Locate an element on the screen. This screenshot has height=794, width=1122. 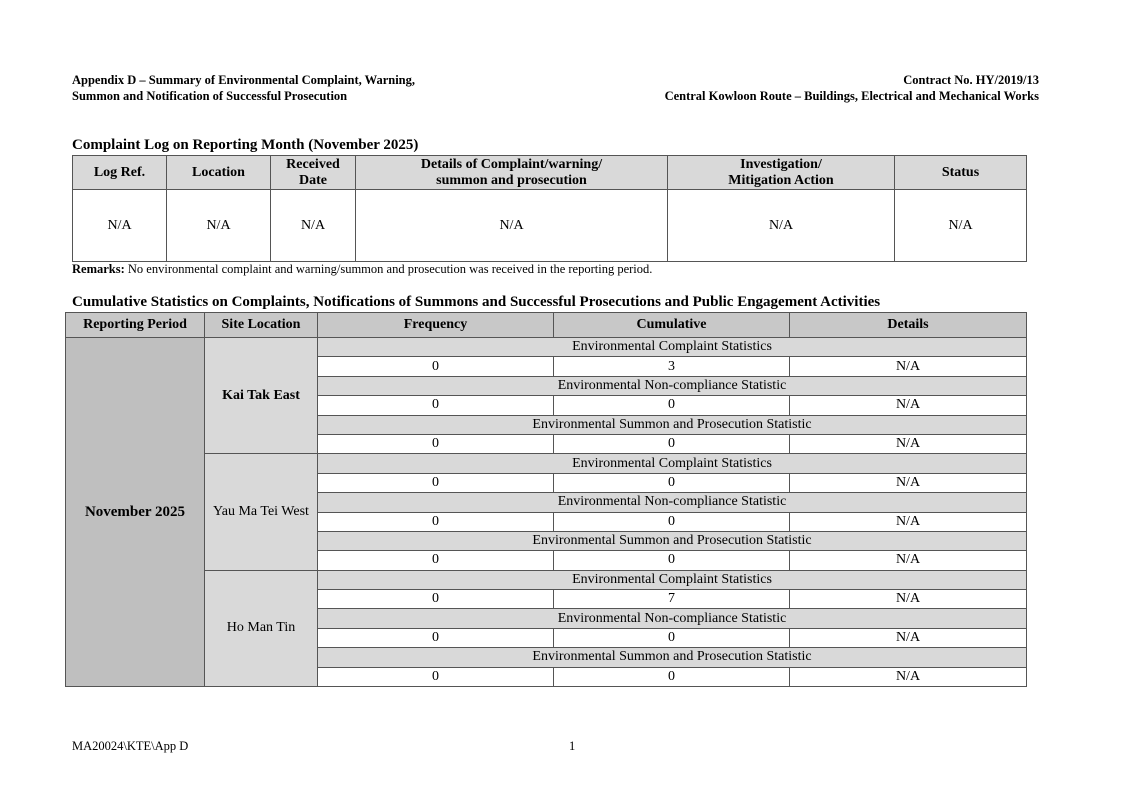
footer-ref: MA20024\KTE\App D is located at coordinates (130, 746).